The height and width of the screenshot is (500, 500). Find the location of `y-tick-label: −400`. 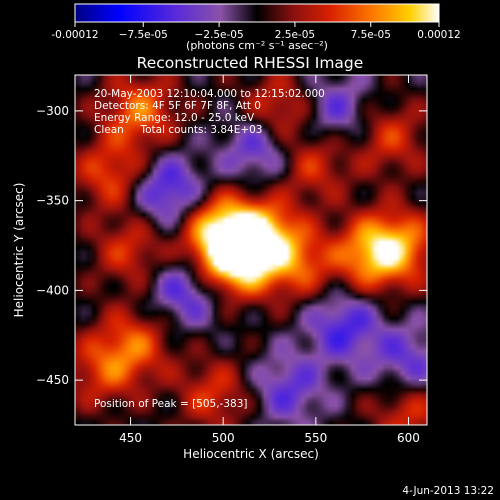

y-tick-label: −400 is located at coordinates (52, 290).